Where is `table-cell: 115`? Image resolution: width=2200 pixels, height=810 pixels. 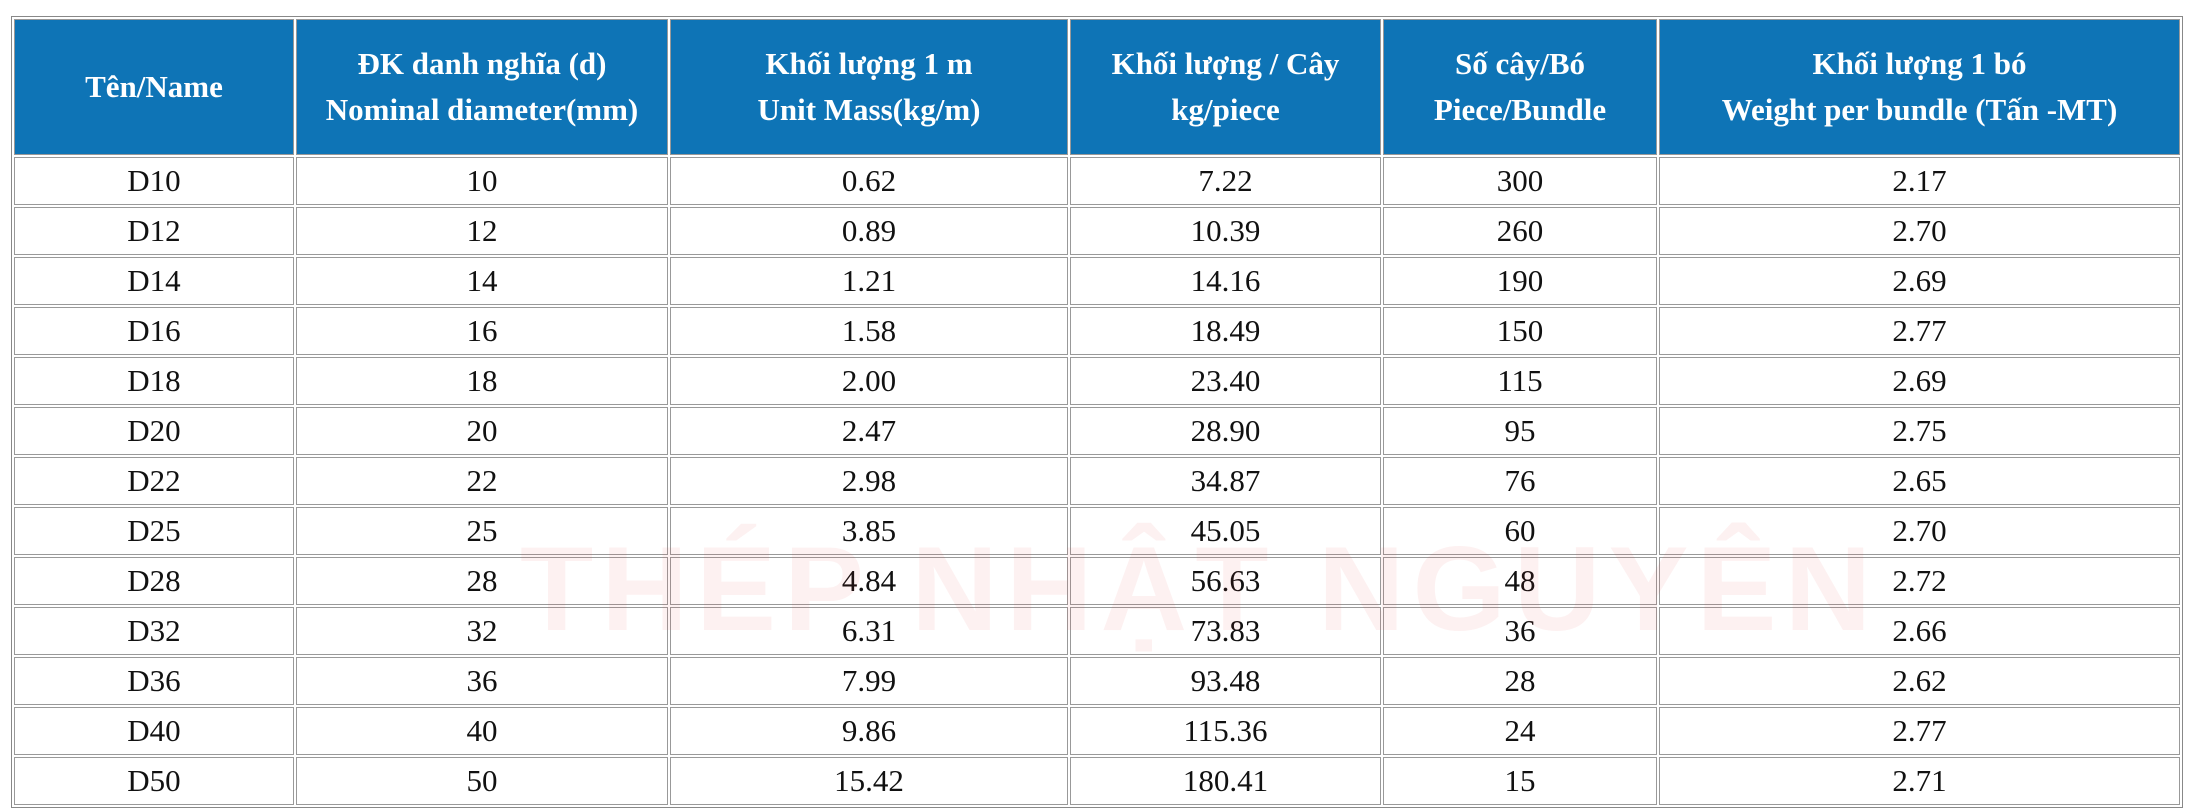 table-cell: 115 is located at coordinates (1520, 381).